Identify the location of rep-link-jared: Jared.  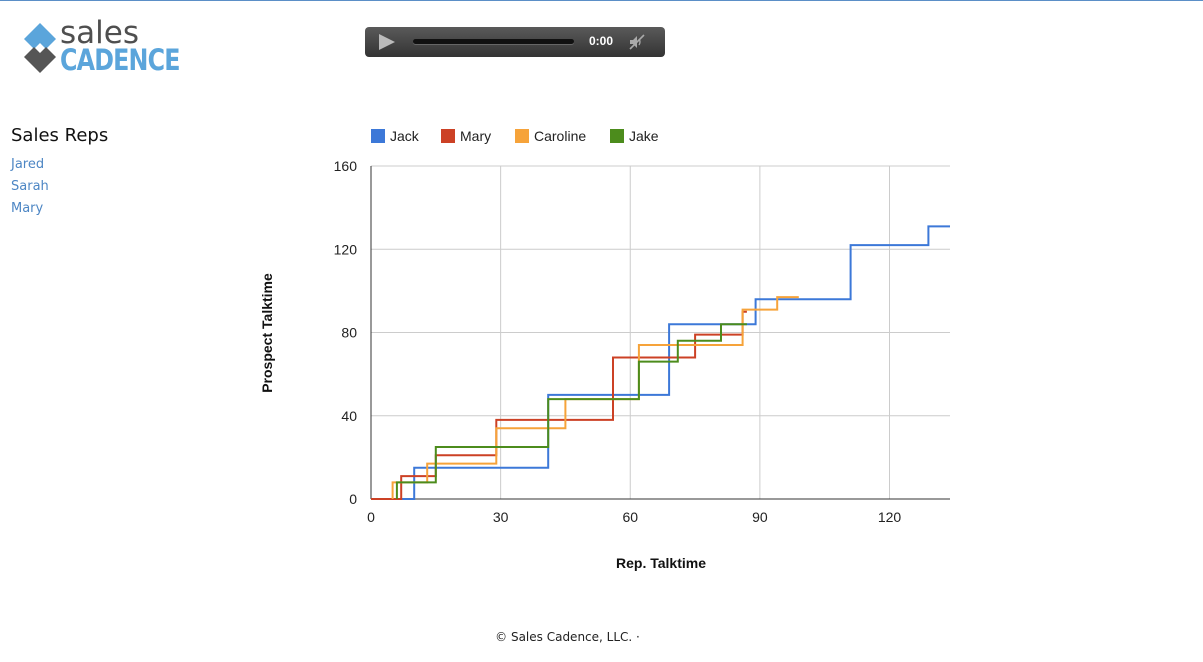
(28, 164).